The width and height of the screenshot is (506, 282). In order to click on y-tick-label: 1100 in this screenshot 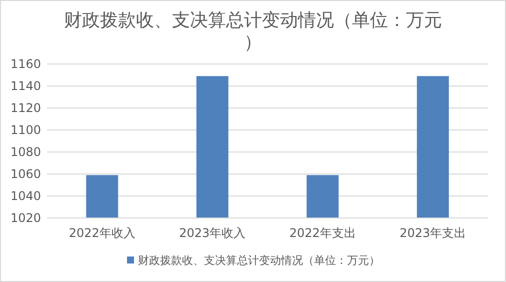, I will do `click(25, 130)`.